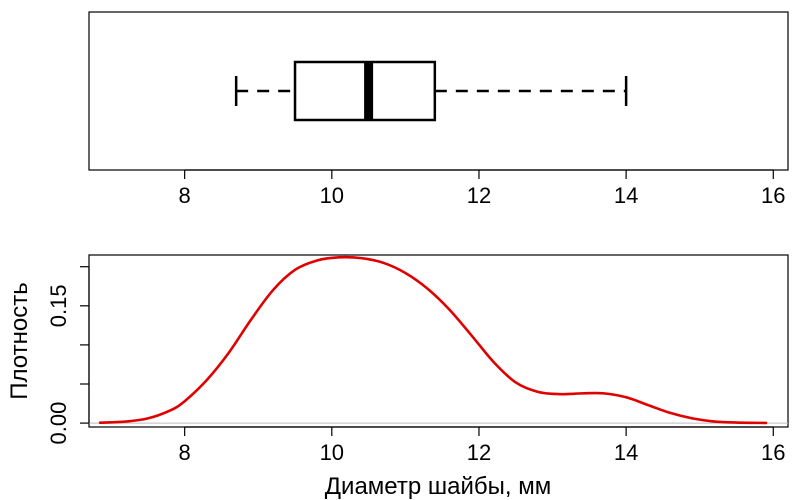 The image size is (800, 500). I want to click on boxplot-x-tick-label: 8, so click(185, 195).